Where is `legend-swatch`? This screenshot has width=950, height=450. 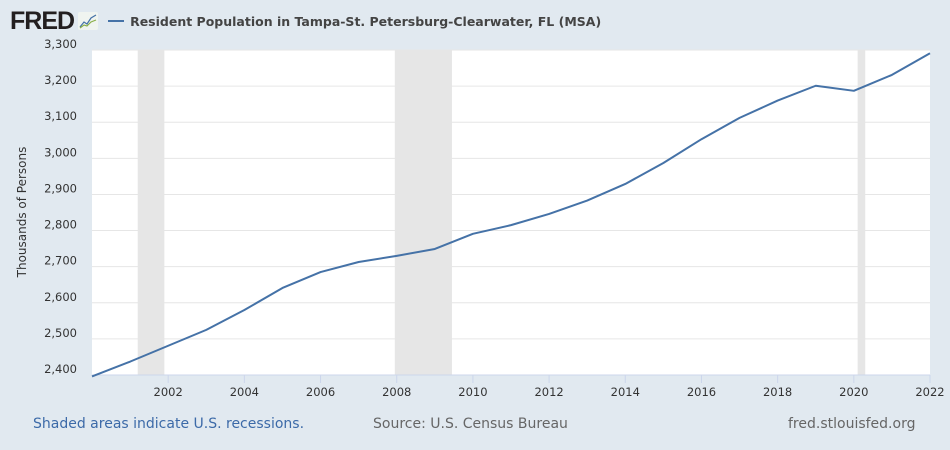 legend-swatch is located at coordinates (116, 21).